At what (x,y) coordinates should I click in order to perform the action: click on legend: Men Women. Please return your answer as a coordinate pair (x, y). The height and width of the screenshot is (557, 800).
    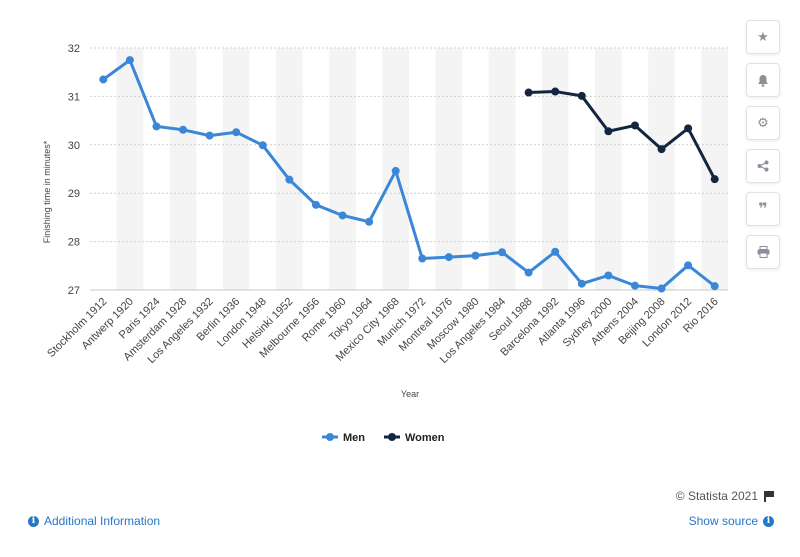
    Looking at the image, I should click on (383, 438).